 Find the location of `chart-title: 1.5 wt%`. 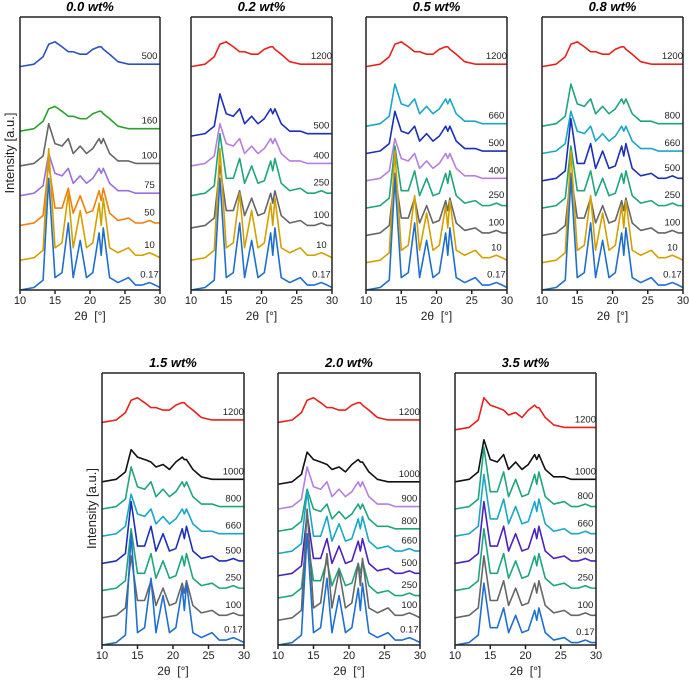

chart-title: 1.5 wt% is located at coordinates (173, 362).